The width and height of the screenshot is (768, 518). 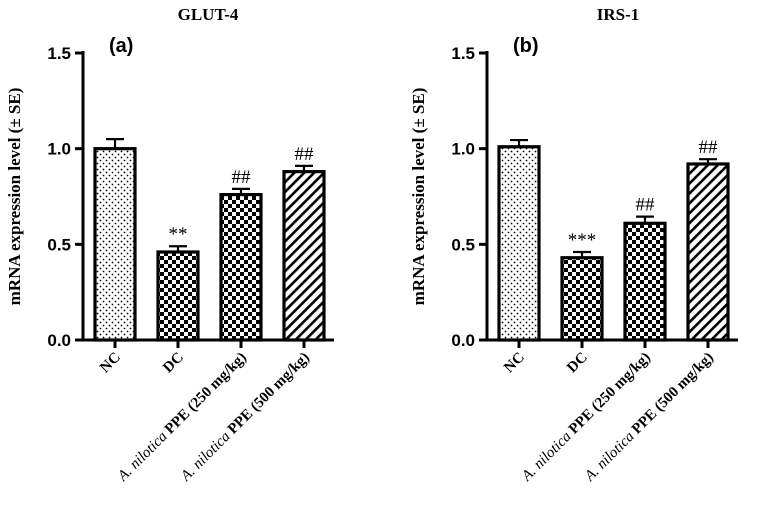 I want to click on significance-annotation: **, so click(x=178, y=234).